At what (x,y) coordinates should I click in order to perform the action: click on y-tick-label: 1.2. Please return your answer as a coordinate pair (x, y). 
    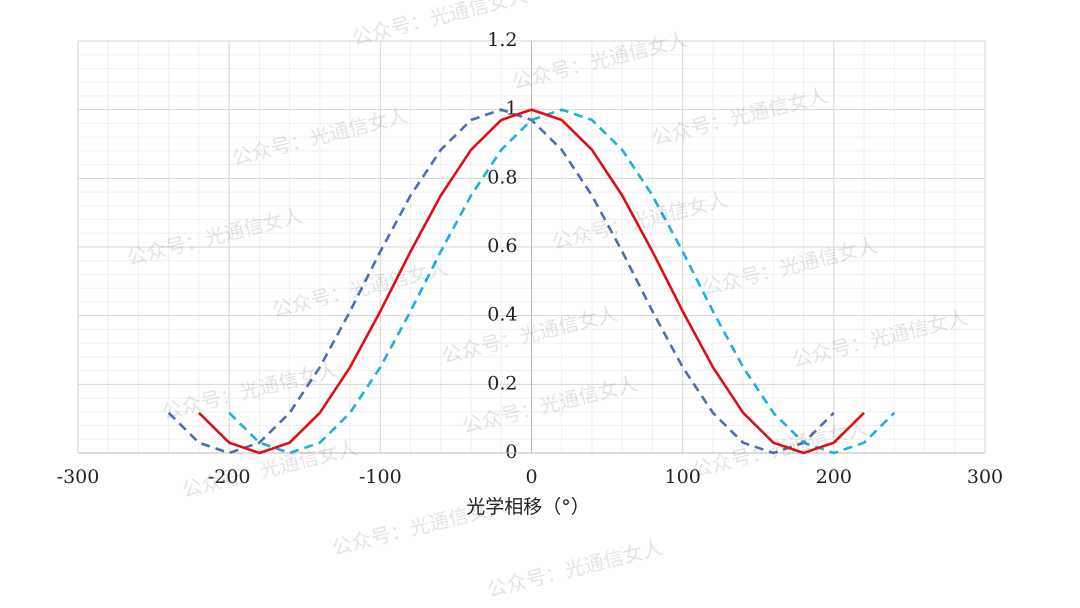
    Looking at the image, I should click on (502, 40).